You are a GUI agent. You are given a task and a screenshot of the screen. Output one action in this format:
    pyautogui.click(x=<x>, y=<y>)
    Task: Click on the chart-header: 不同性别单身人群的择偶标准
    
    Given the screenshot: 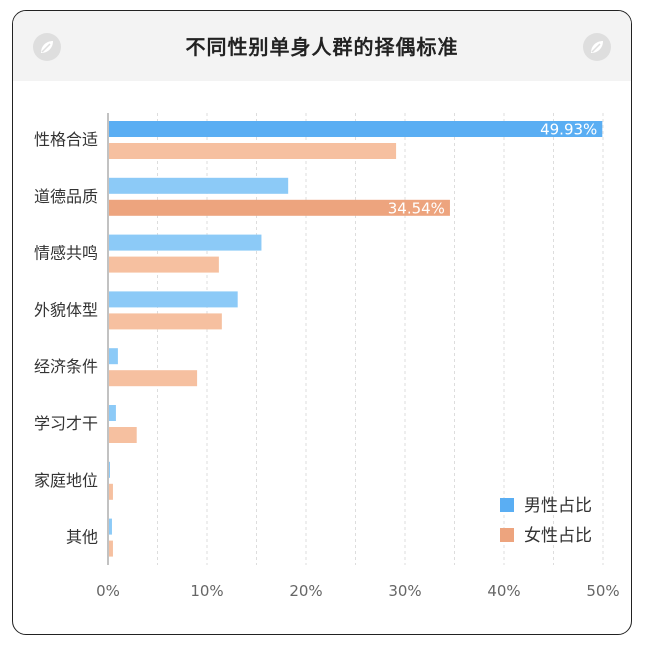 What is the action you would take?
    pyautogui.click(x=322, y=46)
    